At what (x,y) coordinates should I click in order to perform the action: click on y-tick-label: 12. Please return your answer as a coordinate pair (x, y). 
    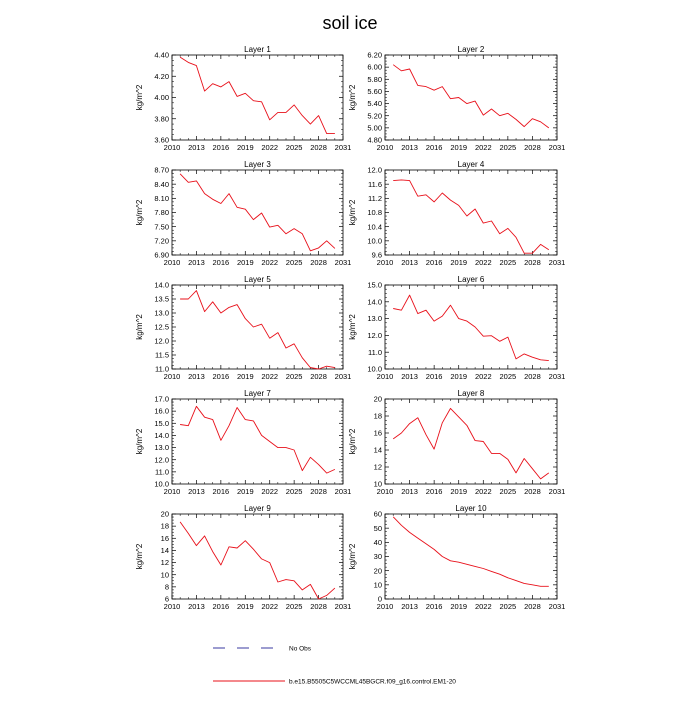
    Looking at the image, I should click on (378, 467).